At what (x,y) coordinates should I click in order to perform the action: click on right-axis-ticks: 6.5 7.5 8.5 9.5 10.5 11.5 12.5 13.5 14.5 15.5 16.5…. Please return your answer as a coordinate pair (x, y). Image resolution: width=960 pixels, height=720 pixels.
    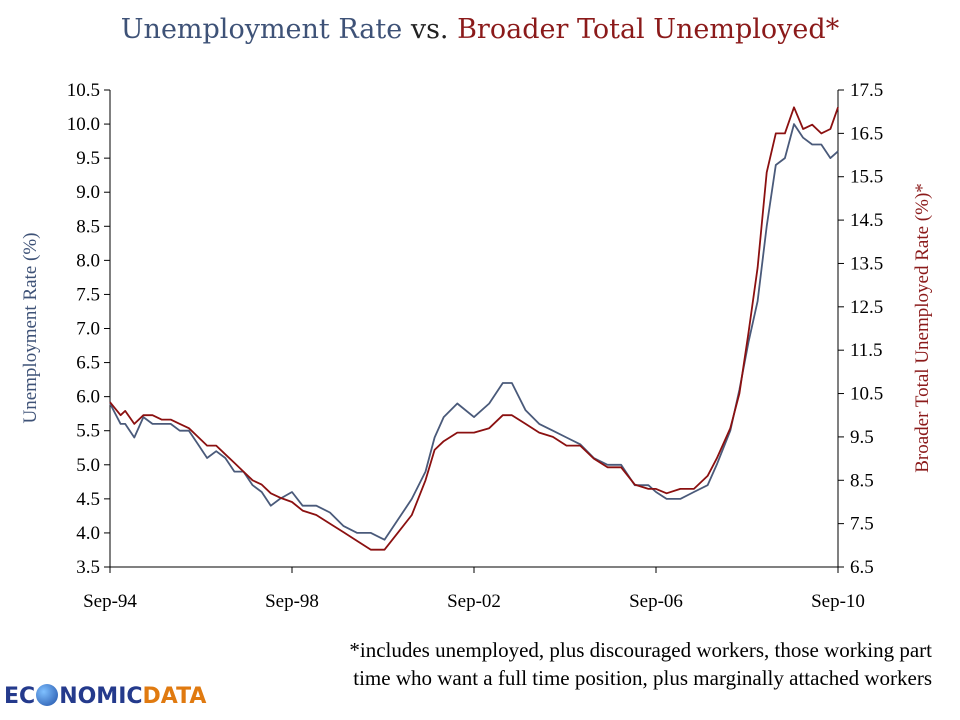
    Looking at the image, I should click on (860, 329).